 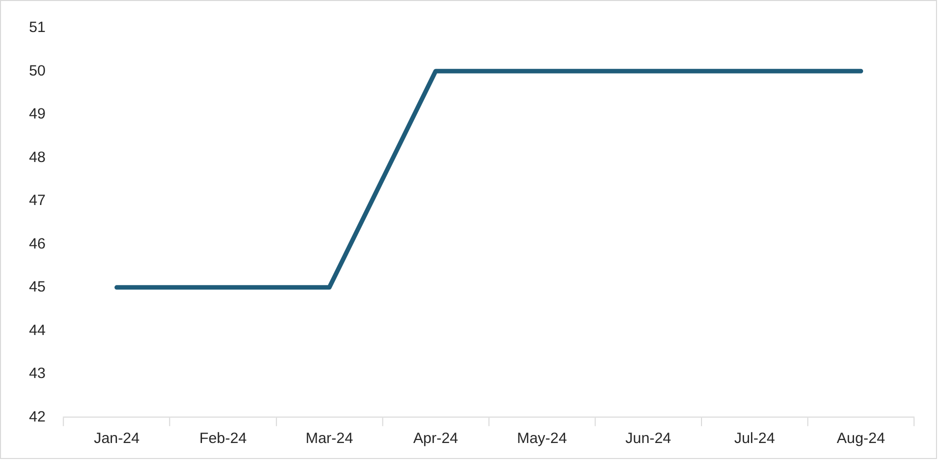 What do you see at coordinates (37, 27) in the screenshot?
I see `y-tick-label: 51` at bounding box center [37, 27].